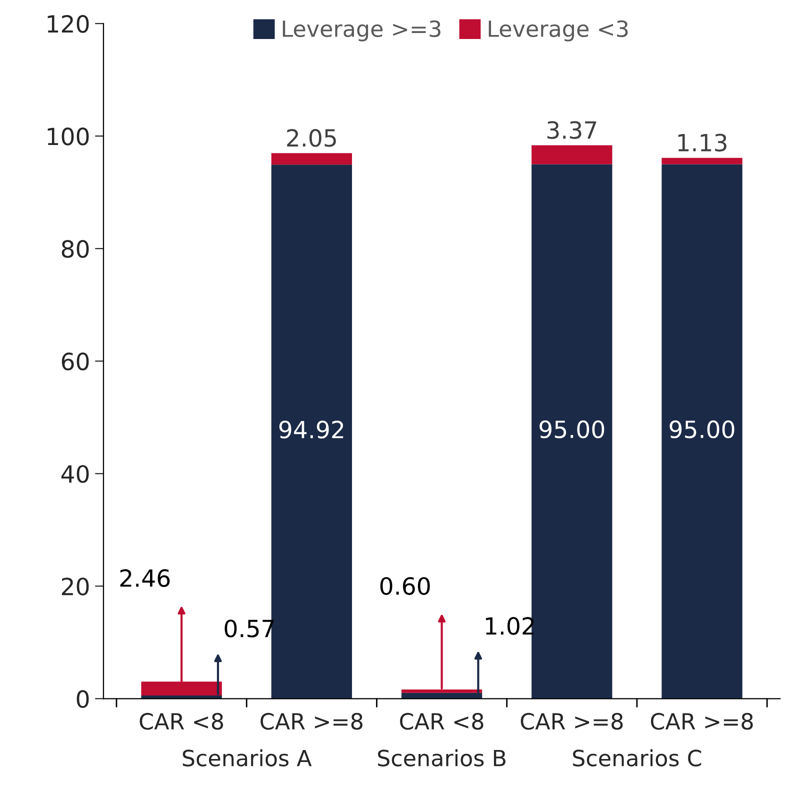 This screenshot has width=796, height=785. What do you see at coordinates (68, 23) in the screenshot?
I see `y-tick-label: 120` at bounding box center [68, 23].